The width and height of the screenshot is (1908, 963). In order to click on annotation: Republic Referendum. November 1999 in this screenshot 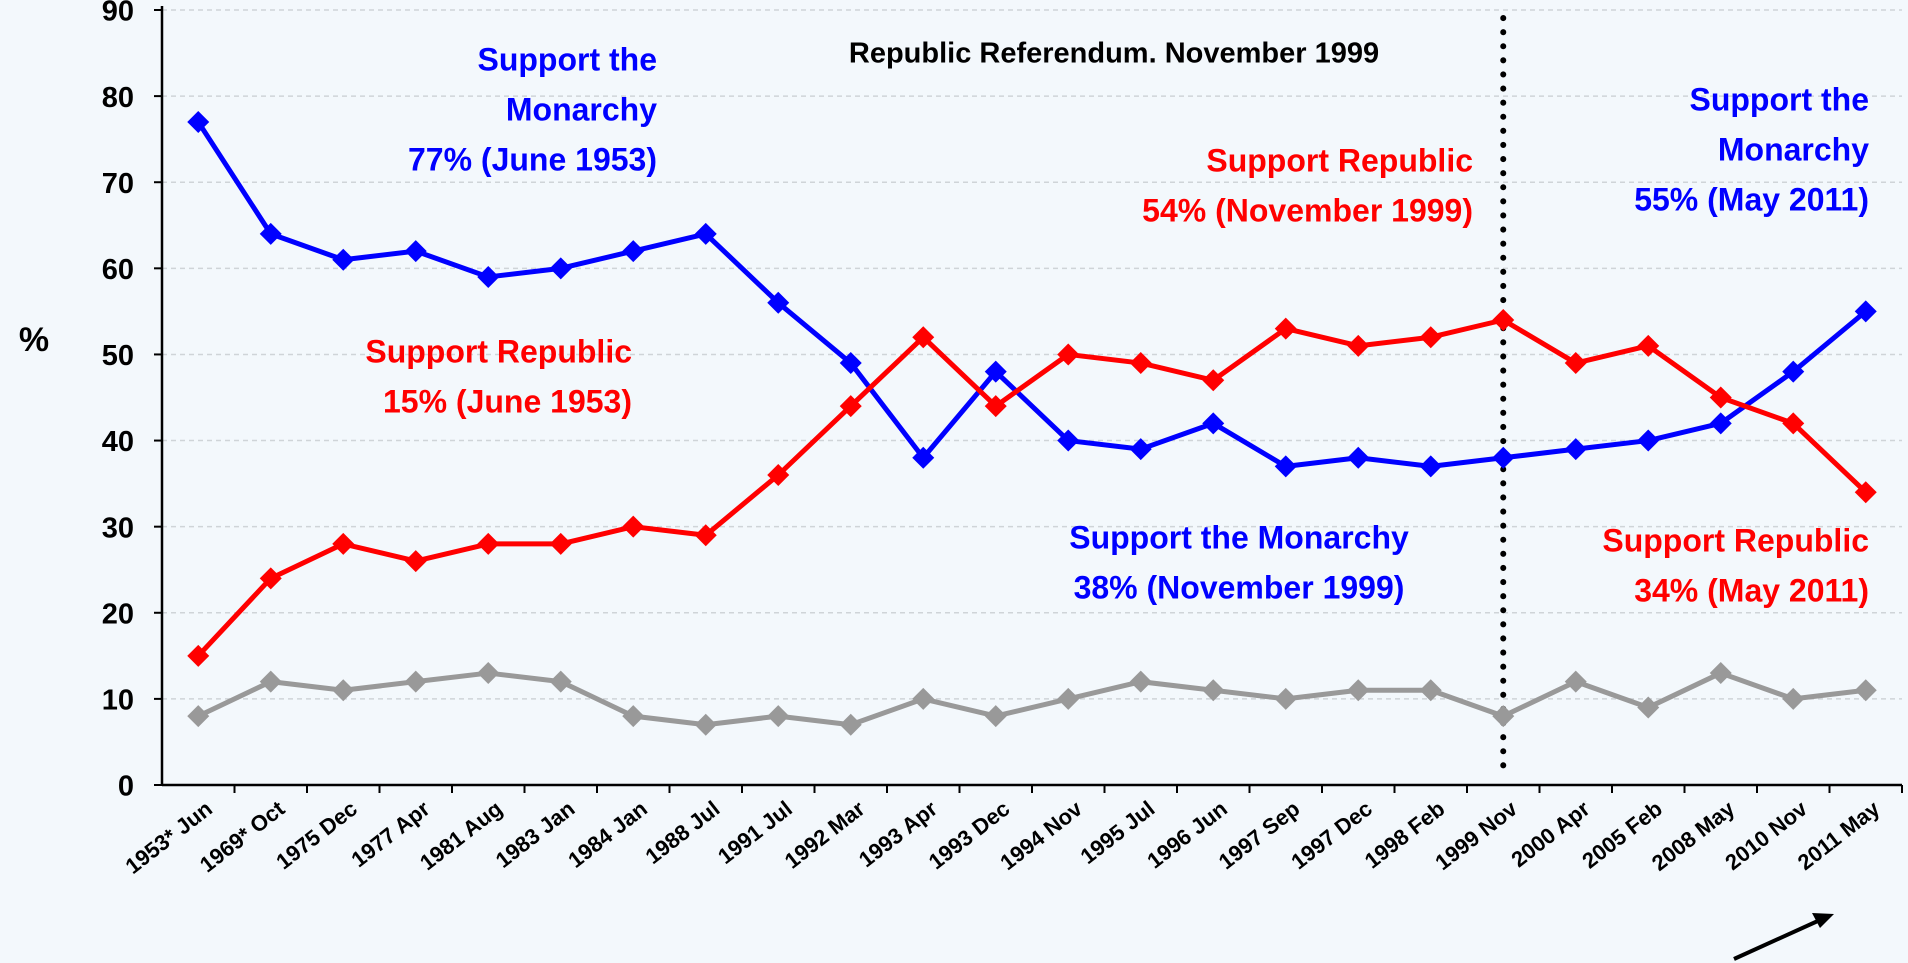, I will do `click(1114, 54)`.